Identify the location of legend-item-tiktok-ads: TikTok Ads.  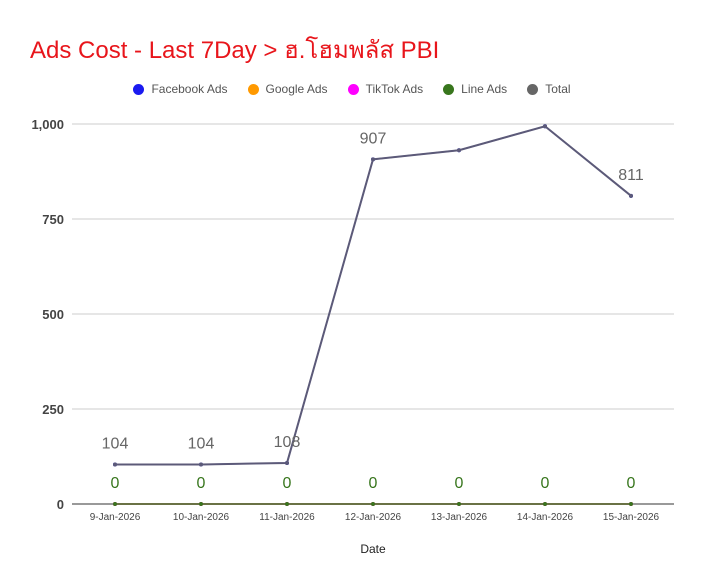
(385, 89).